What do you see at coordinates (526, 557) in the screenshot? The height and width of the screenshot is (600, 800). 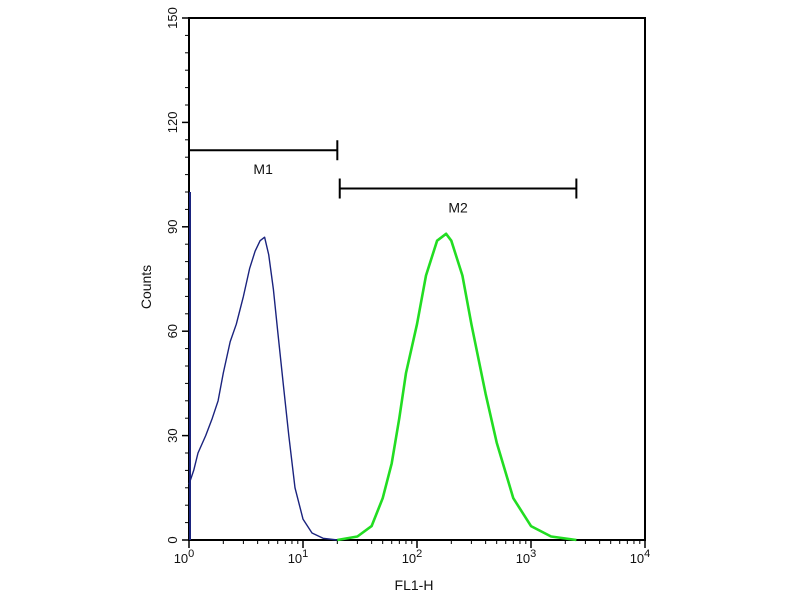 I see `x-tick-label: 10³` at bounding box center [526, 557].